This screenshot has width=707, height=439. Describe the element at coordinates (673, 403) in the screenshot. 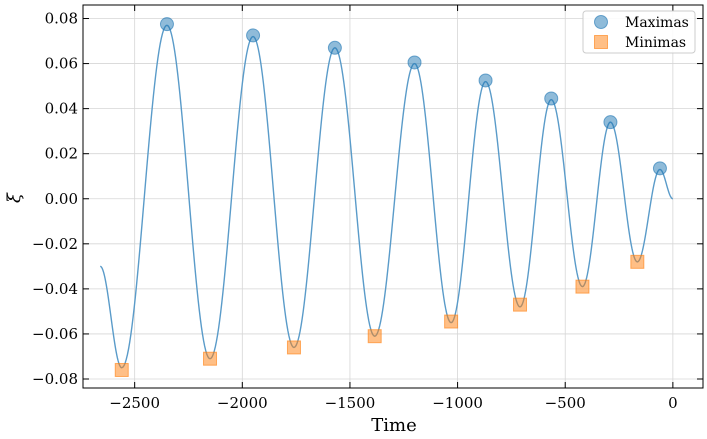

I see `x-tick-label: 0` at that location.